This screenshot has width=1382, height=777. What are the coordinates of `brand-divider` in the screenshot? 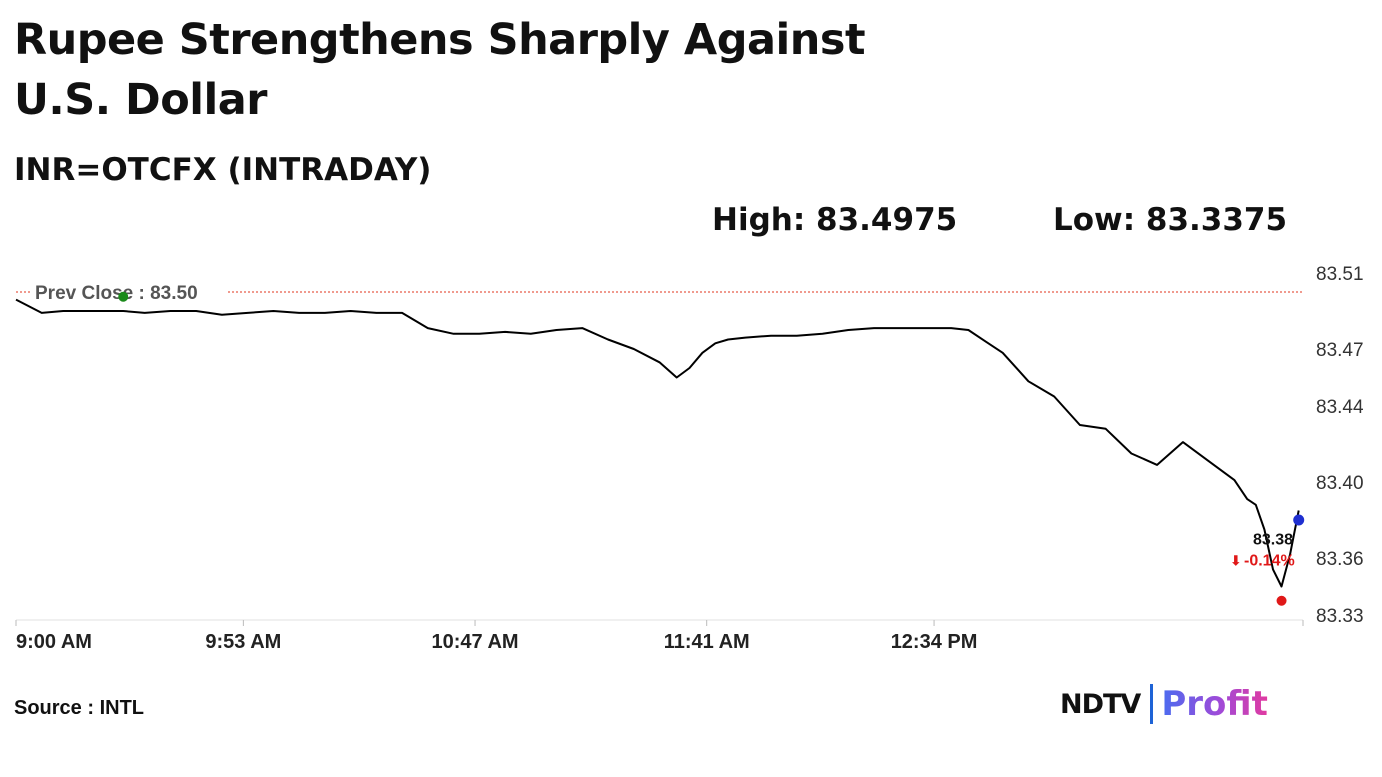 It's located at (1152, 704).